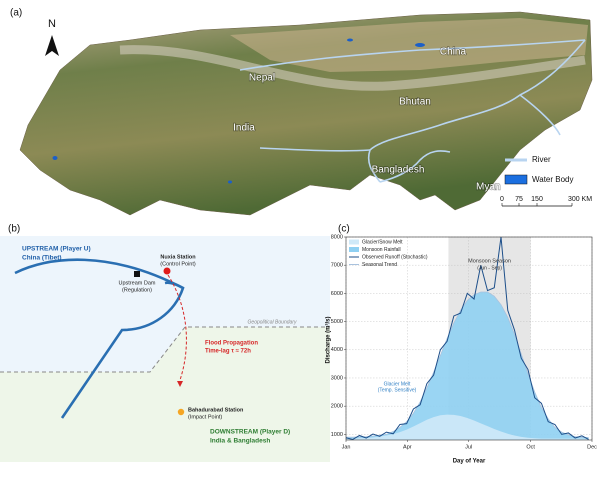 The height and width of the screenshot is (481, 599). What do you see at coordinates (42, 258) in the screenshot?
I see `upstream-label: China (Tibet)` at bounding box center [42, 258].